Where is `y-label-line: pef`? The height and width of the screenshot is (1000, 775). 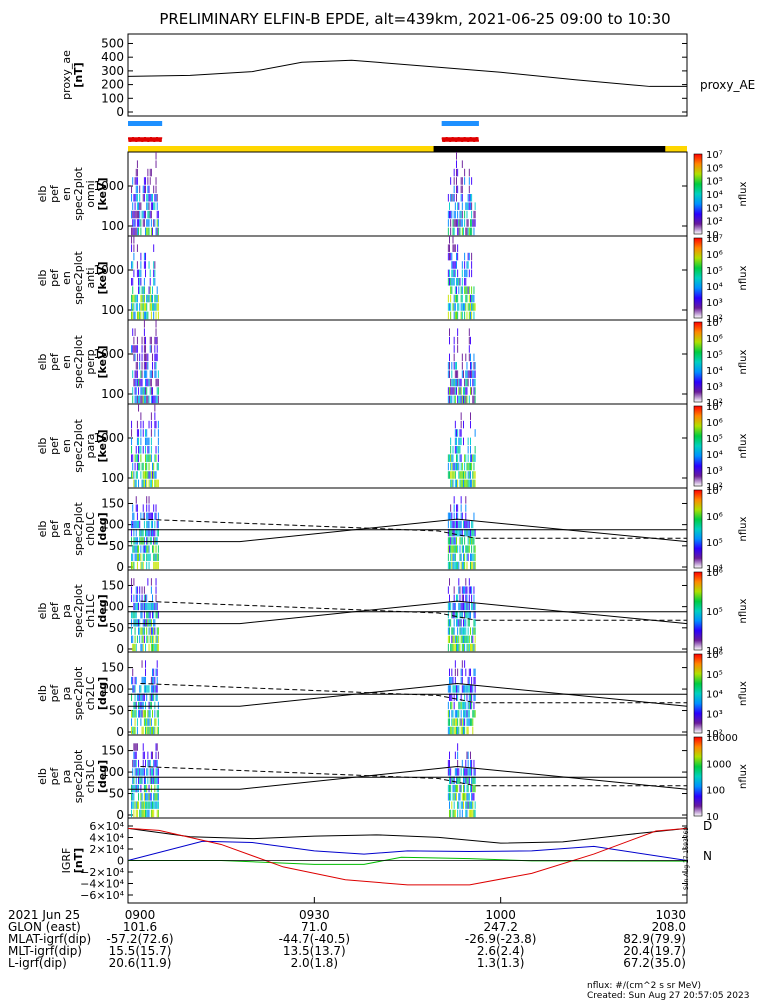
y-label-line: pef is located at coordinates (54, 693).